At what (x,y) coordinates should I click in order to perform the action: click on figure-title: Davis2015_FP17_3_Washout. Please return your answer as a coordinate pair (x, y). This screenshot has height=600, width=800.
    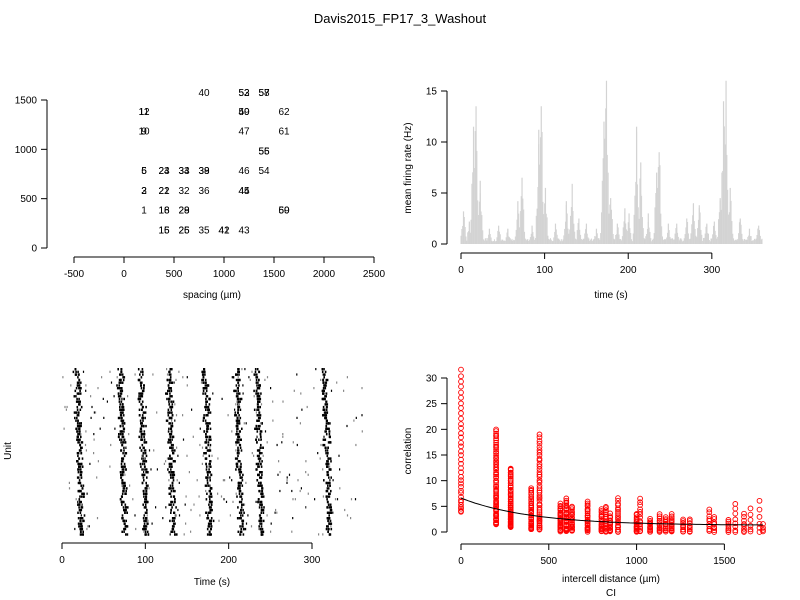
    Looking at the image, I should click on (400, 18).